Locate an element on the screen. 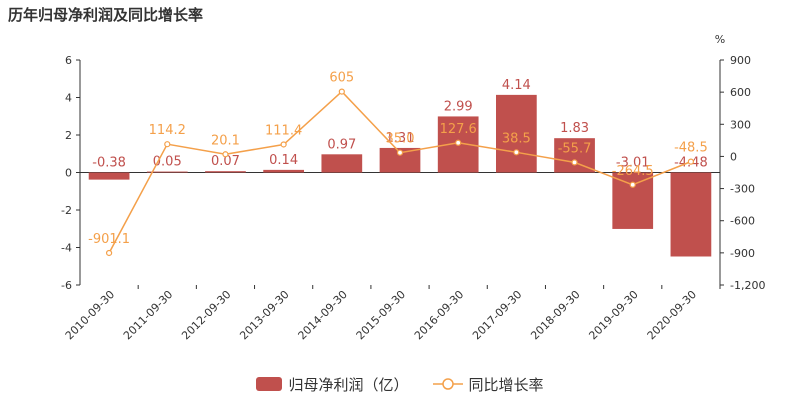 This screenshot has width=800, height=400. legend-item-profit: 归母净利润（亿） is located at coordinates (332, 384).